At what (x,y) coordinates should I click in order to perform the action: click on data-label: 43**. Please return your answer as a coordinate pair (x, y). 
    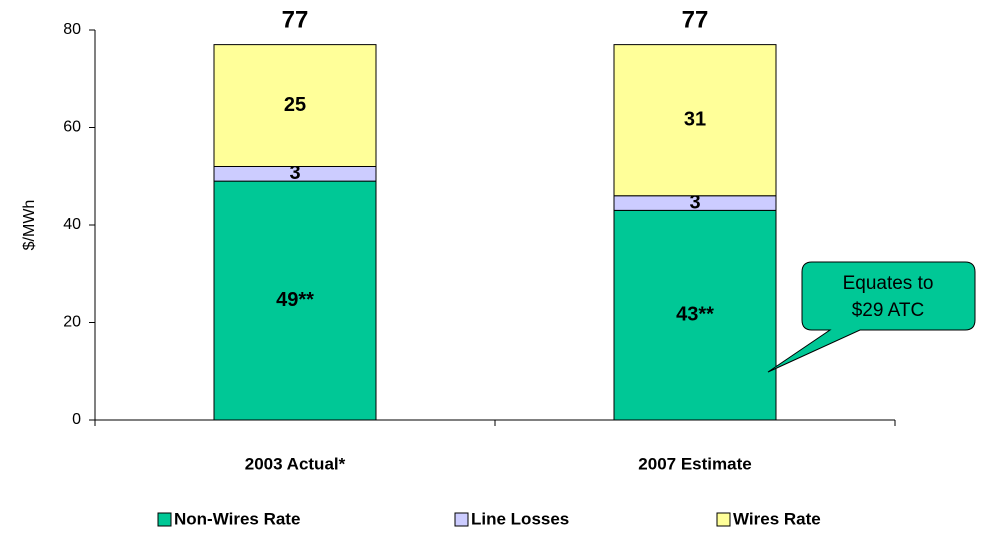
    Looking at the image, I should click on (695, 314).